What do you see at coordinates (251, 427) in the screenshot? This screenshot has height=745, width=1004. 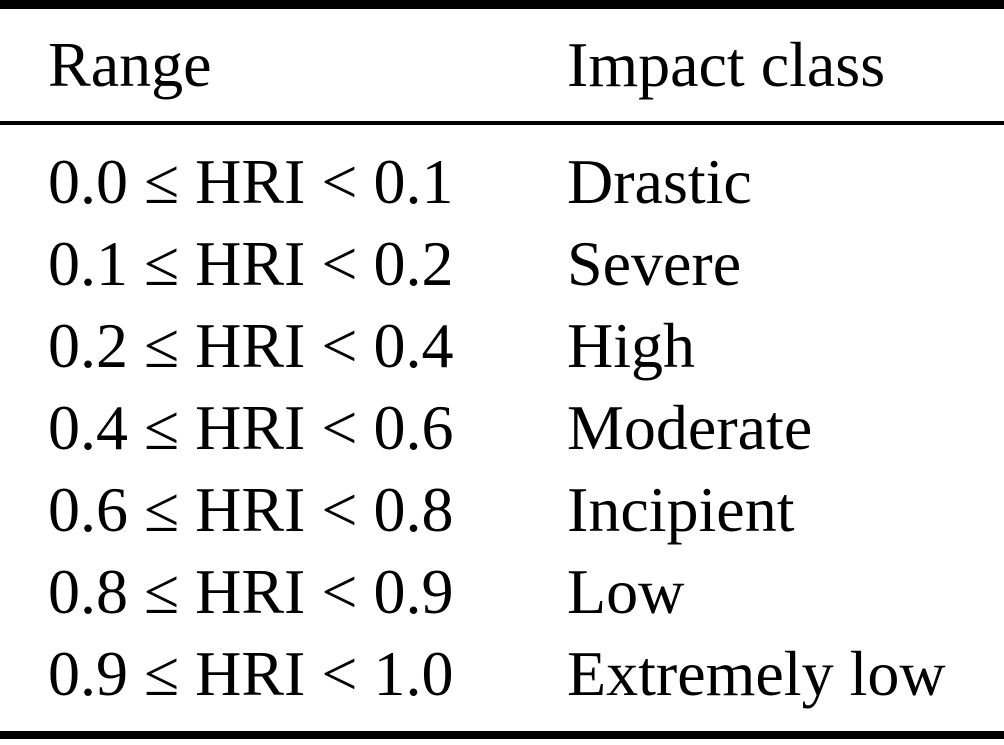 I see `range-cell: 0.4 ≤ HRI < 0.6` at bounding box center [251, 427].